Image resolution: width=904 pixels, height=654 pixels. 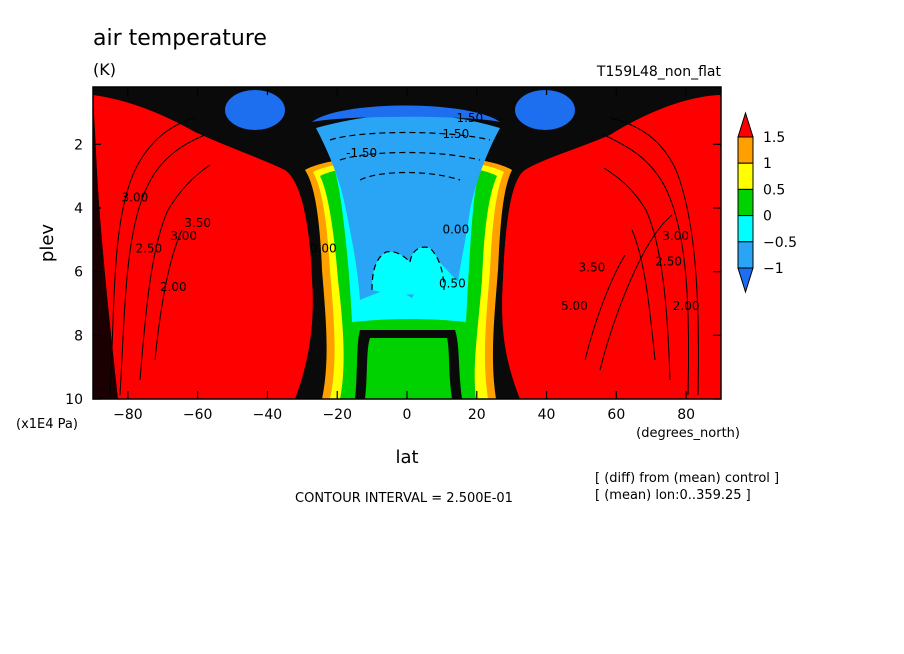 I want to click on field-blue-blob-left, so click(x=255, y=110).